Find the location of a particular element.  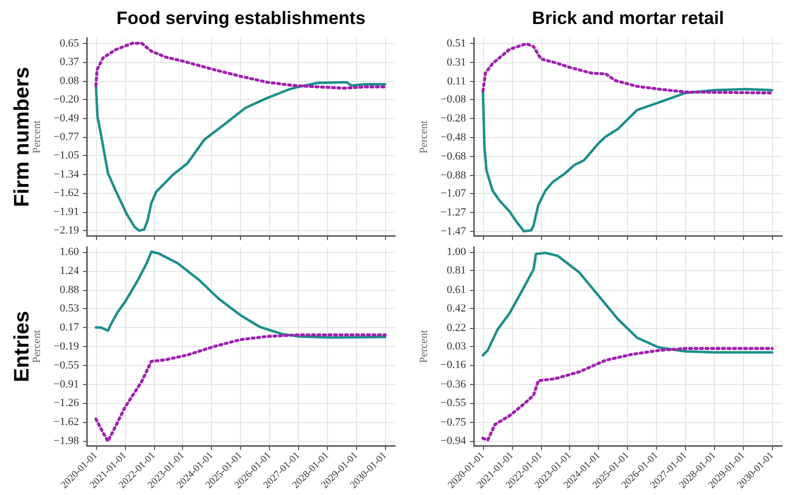

y-tick-label: 1.24 is located at coordinates (70, 270).